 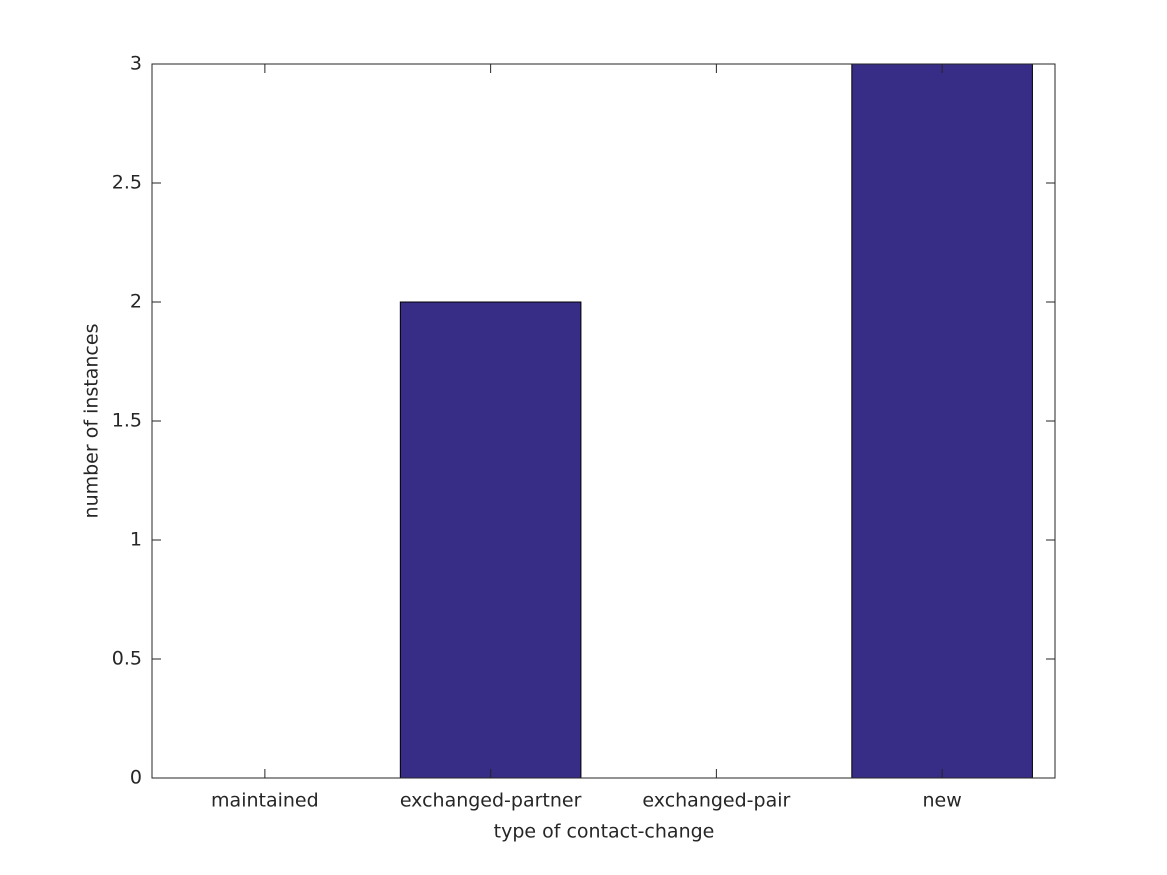 I want to click on x-axis-label: type of contact-change, so click(x=604, y=832).